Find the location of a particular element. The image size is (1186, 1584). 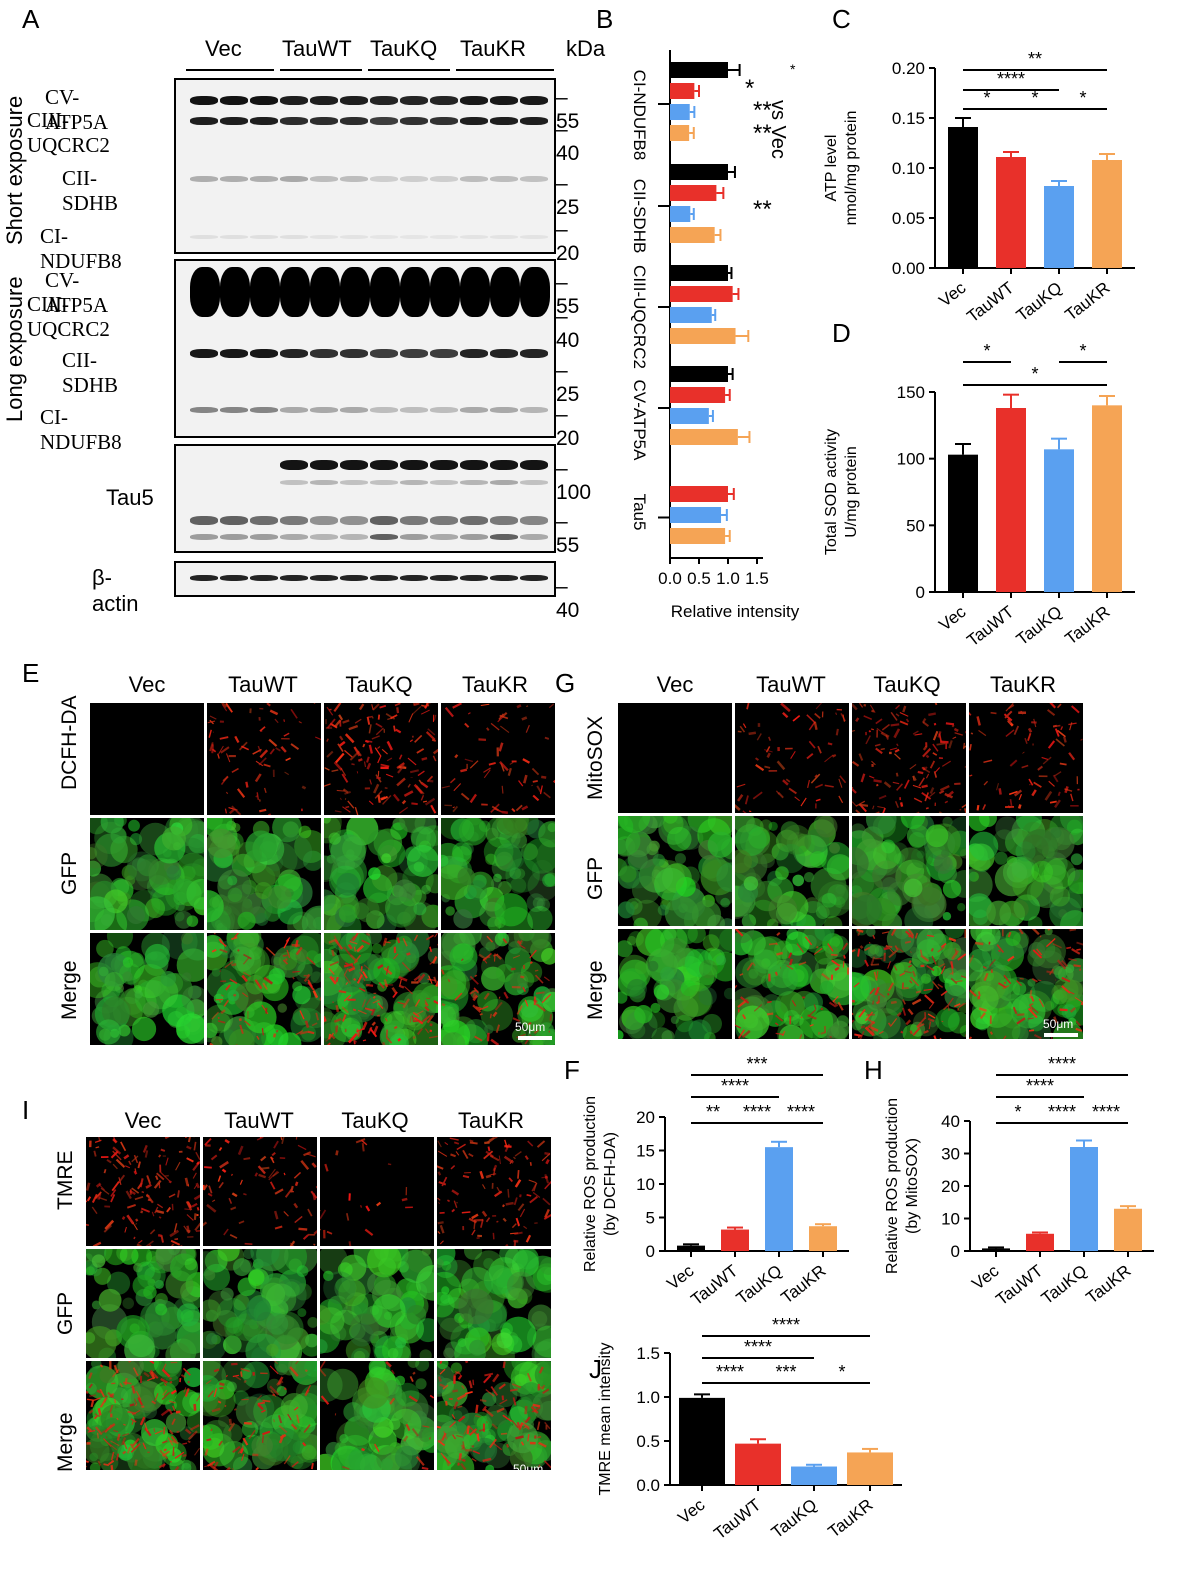

significance-label: * is located at coordinates (841, 1372).